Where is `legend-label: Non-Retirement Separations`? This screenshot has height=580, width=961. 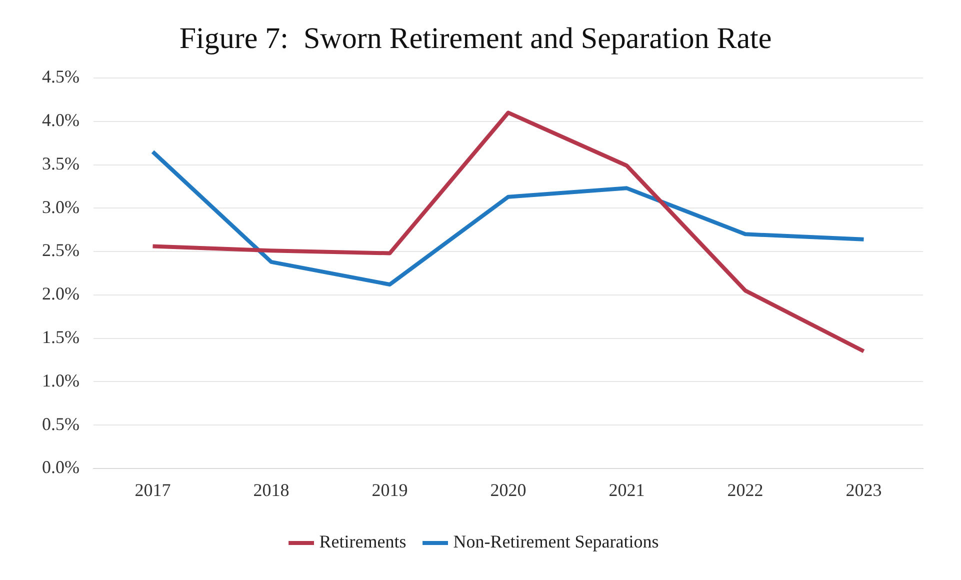 legend-label: Non-Retirement Separations is located at coordinates (556, 542).